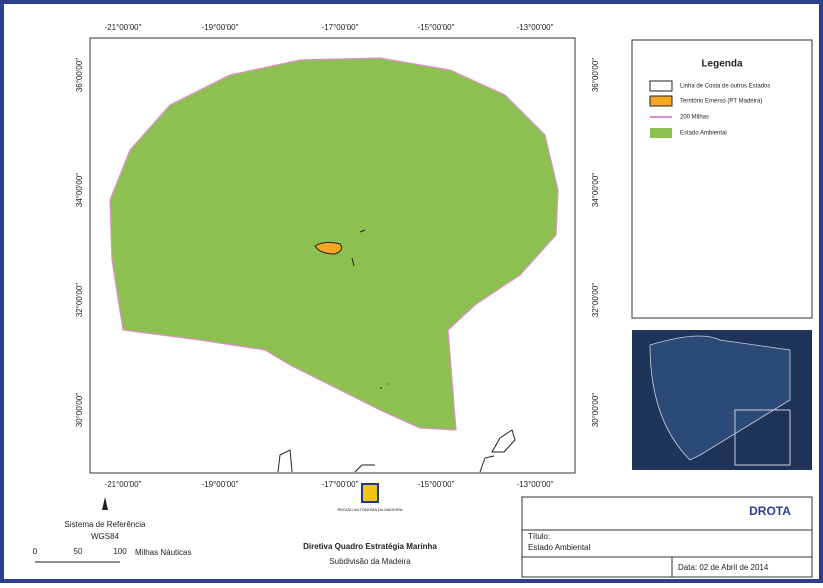 This screenshot has width=823, height=588. Describe the element at coordinates (762, 437) in the screenshot. I see `inset-extent` at that location.